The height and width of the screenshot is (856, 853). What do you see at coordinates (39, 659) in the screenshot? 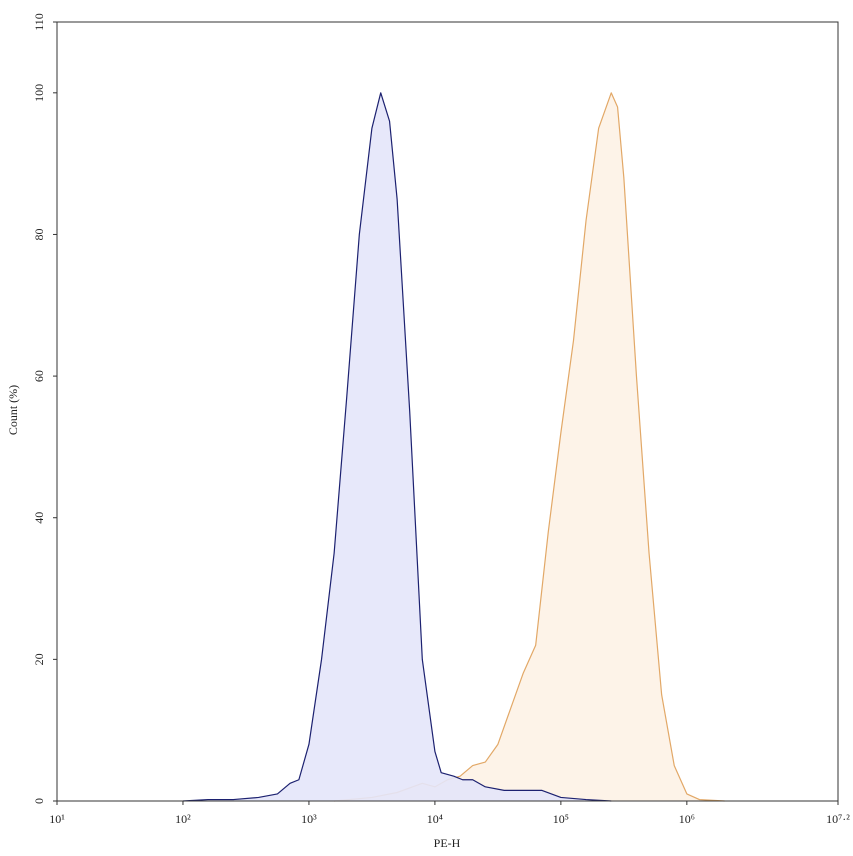
I see `y-tick-label: 20` at bounding box center [39, 659].